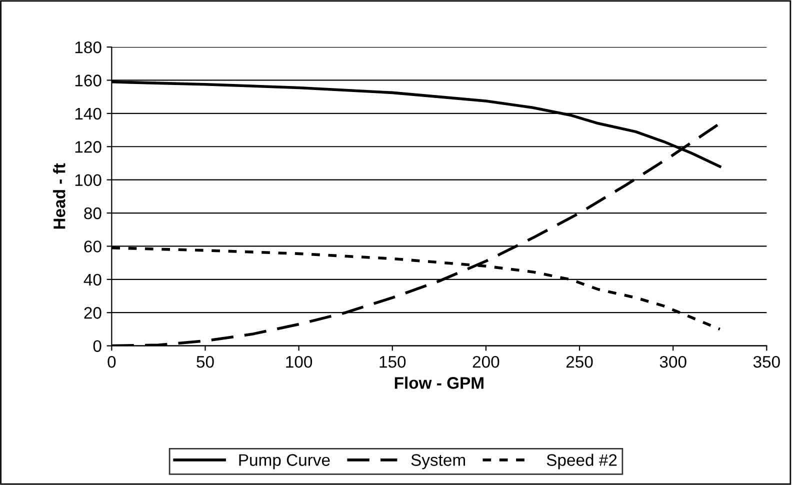 This screenshot has height=485, width=792. I want to click on y-axis-title: Head - ft, so click(59, 196).